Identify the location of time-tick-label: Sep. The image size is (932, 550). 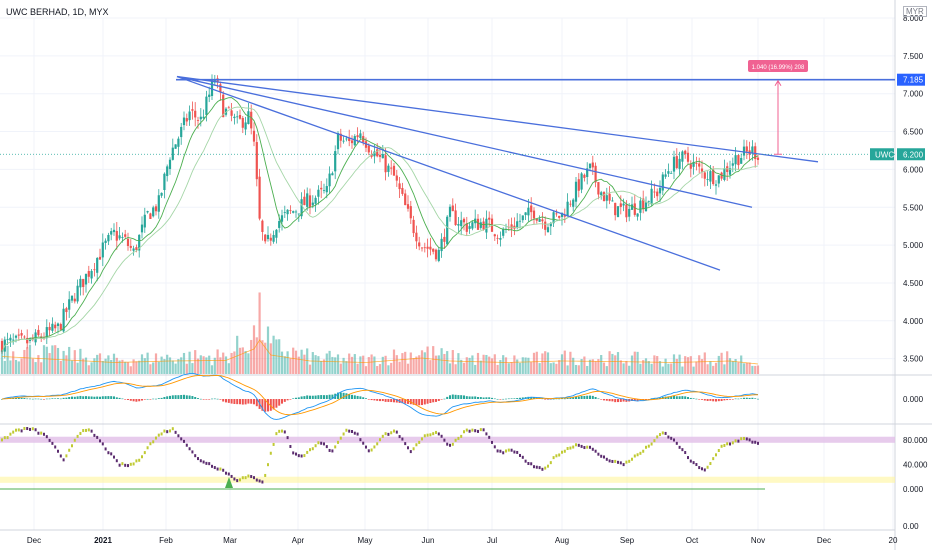
(627, 540).